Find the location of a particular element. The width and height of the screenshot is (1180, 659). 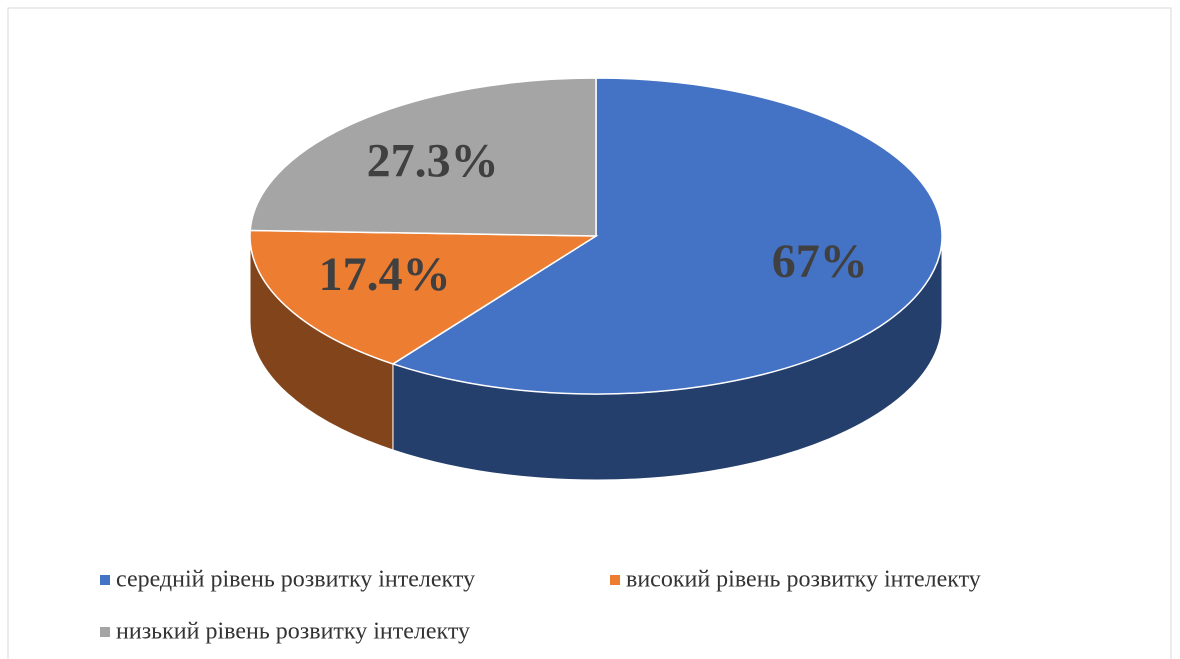

data-label: 27.3% is located at coordinates (433, 161).